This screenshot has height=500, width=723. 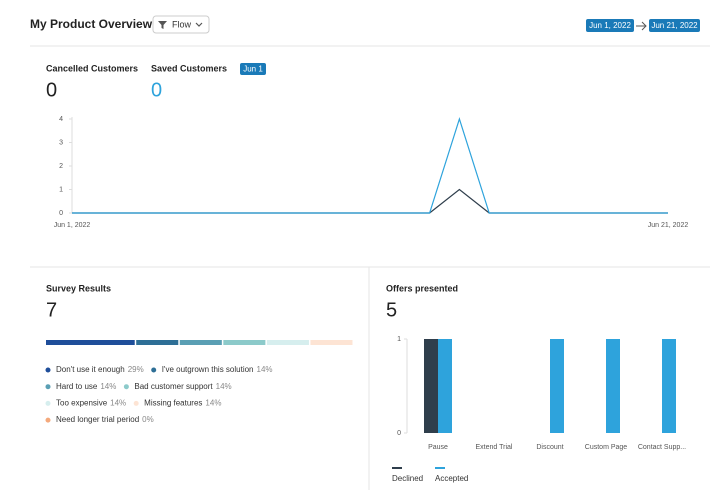 I want to click on legend-label: Bad customer support, so click(x=173, y=386).